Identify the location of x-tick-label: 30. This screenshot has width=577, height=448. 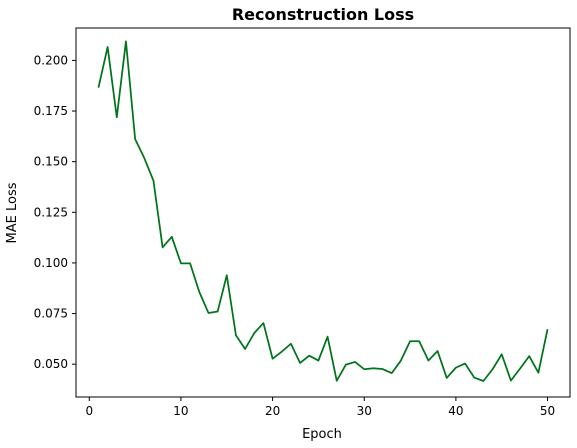
(364, 411).